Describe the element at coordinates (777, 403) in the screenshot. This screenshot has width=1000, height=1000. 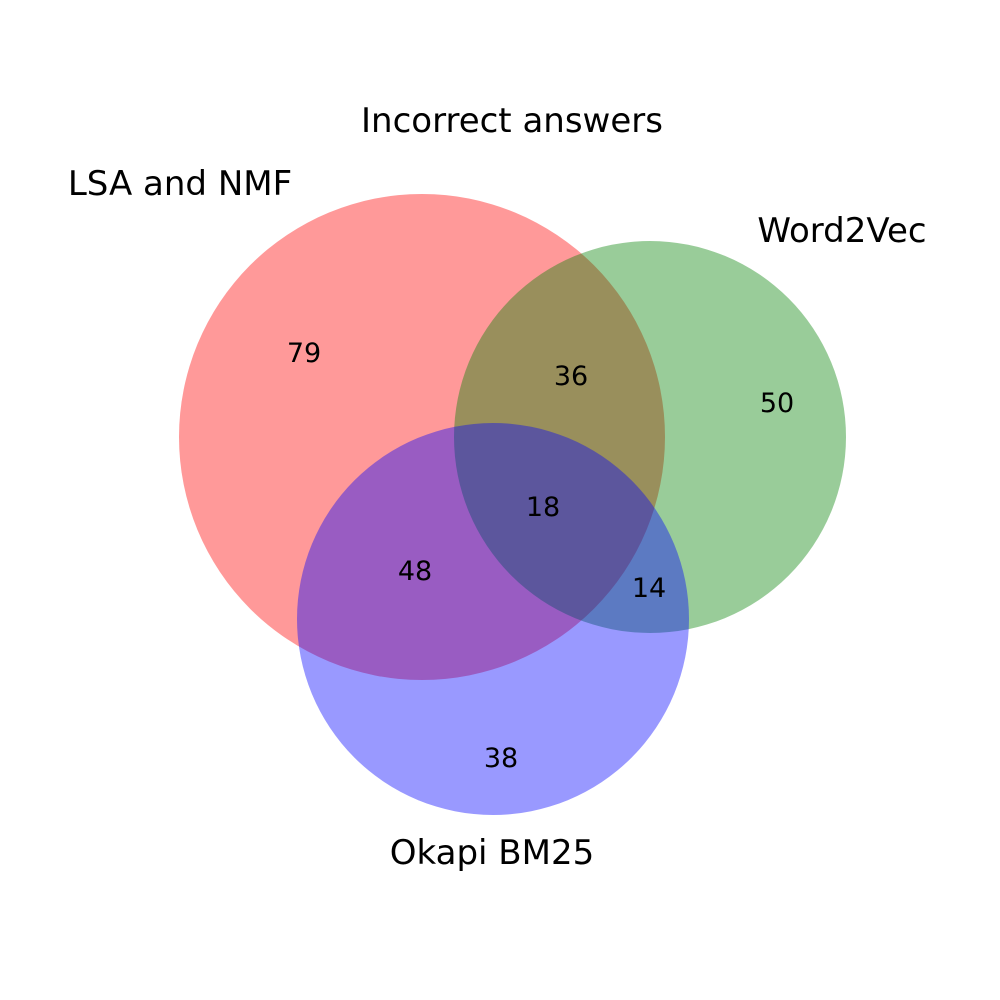
I see `region-label-word2vec-only: 50` at that location.